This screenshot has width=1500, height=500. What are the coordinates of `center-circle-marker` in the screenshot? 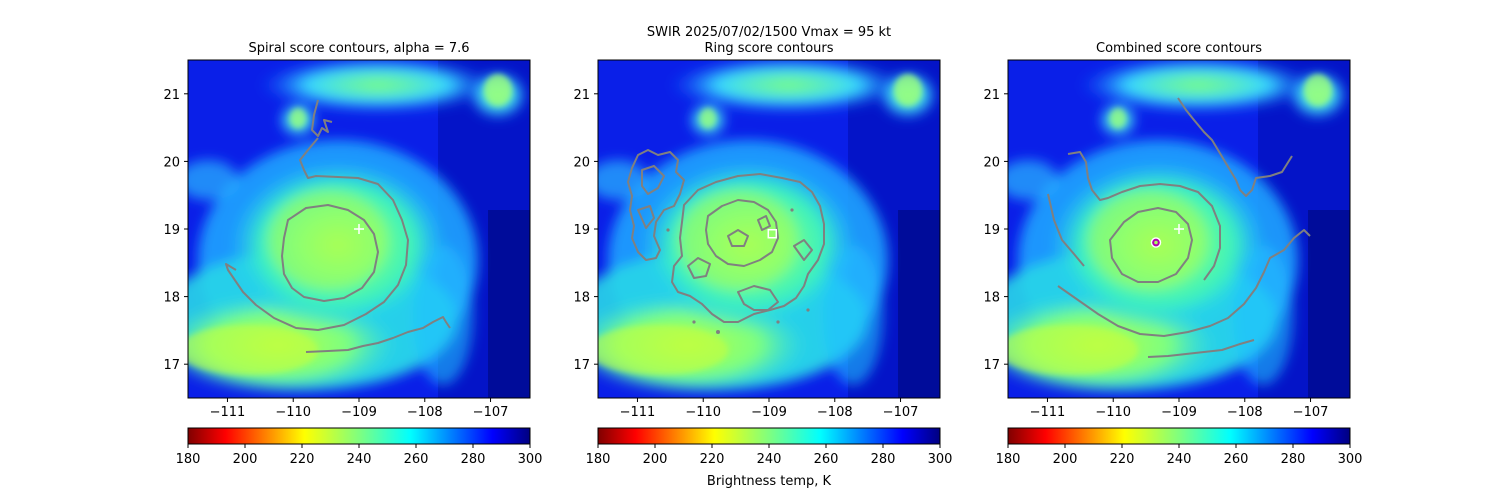 It's located at (1156, 242).